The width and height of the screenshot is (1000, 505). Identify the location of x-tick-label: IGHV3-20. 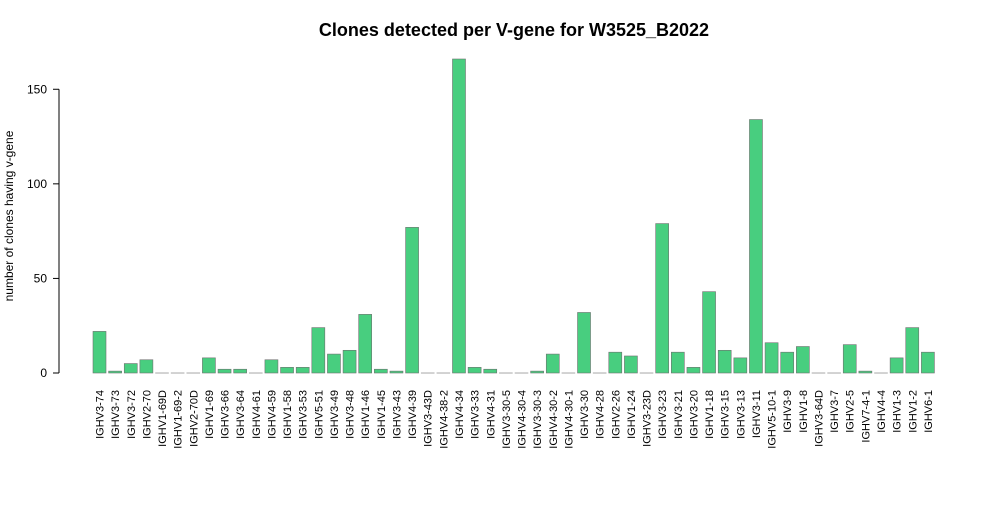
(694, 414).